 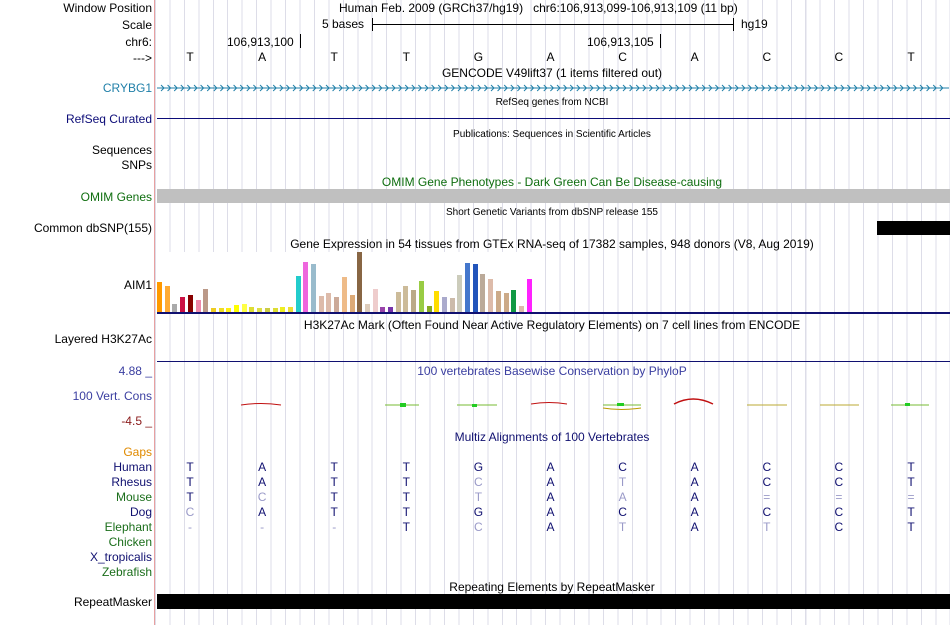 I want to click on h3k27ac-baseline, so click(x=553, y=361).